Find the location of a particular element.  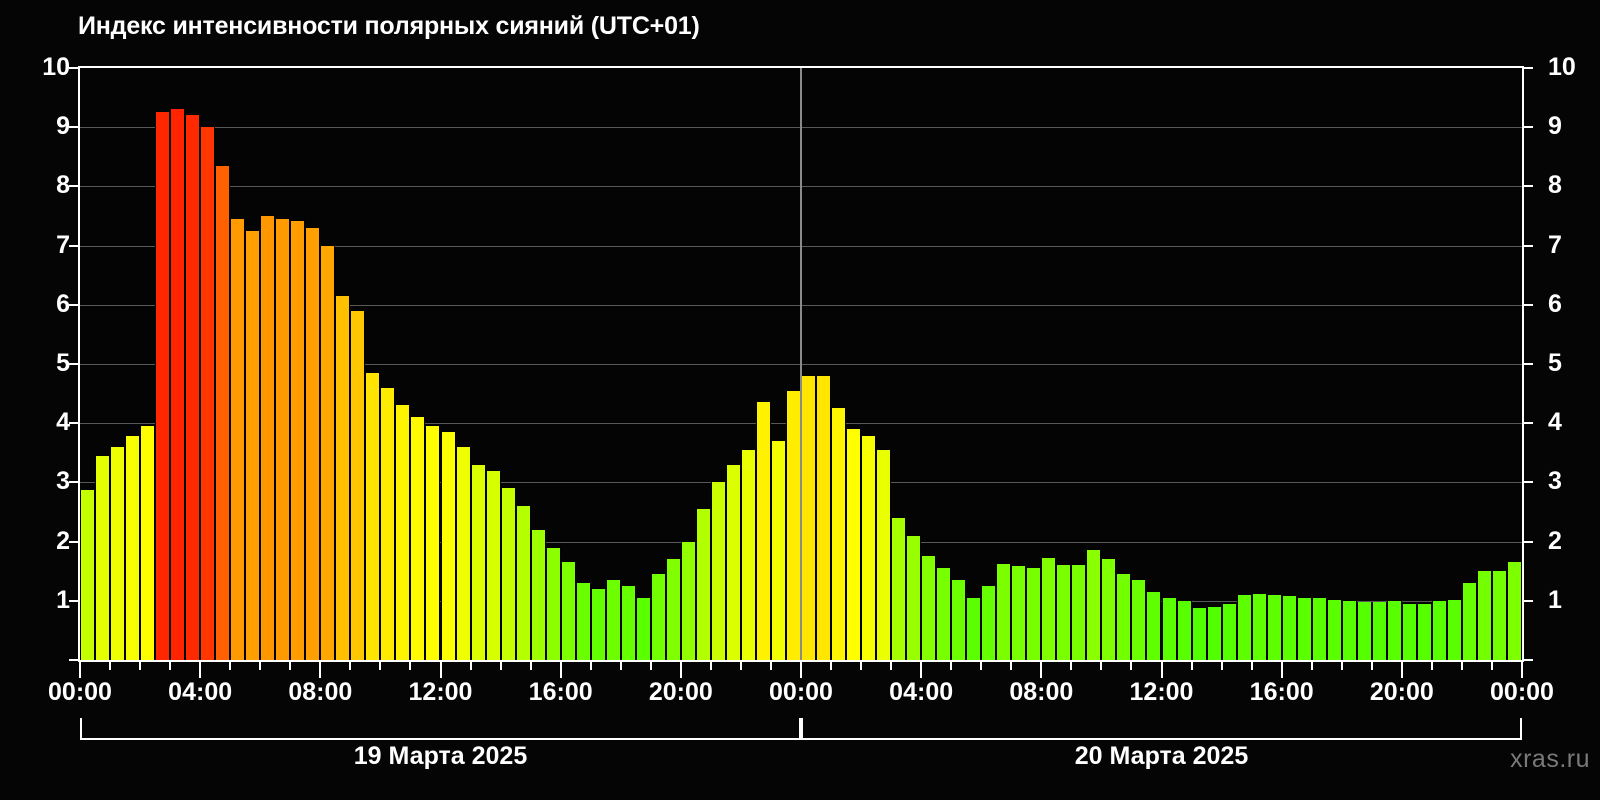

plot-top-border-left is located at coordinates (469, 67).